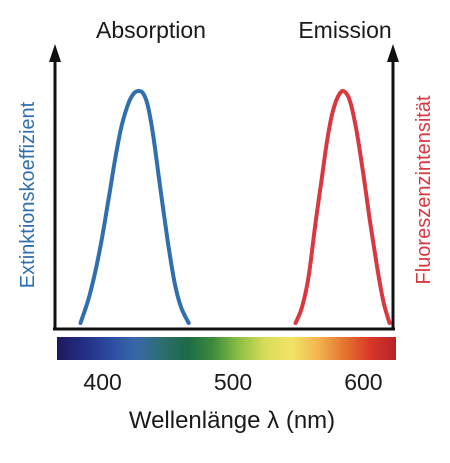  What do you see at coordinates (344, 30) in the screenshot?
I see `series-title-emission: Emission` at bounding box center [344, 30].